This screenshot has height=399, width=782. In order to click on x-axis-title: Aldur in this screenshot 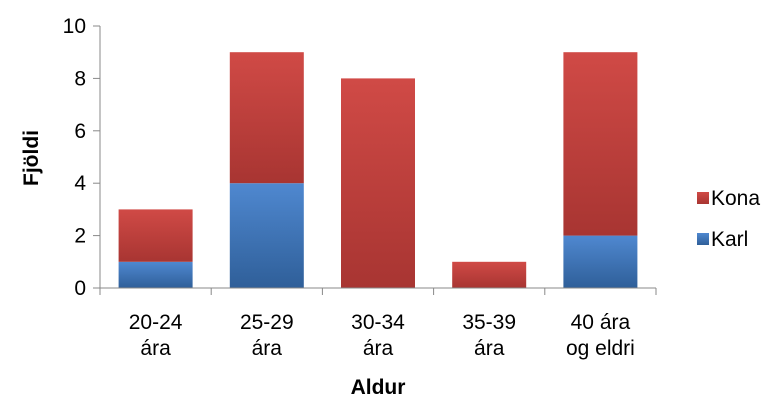, I will do `click(378, 387)`.